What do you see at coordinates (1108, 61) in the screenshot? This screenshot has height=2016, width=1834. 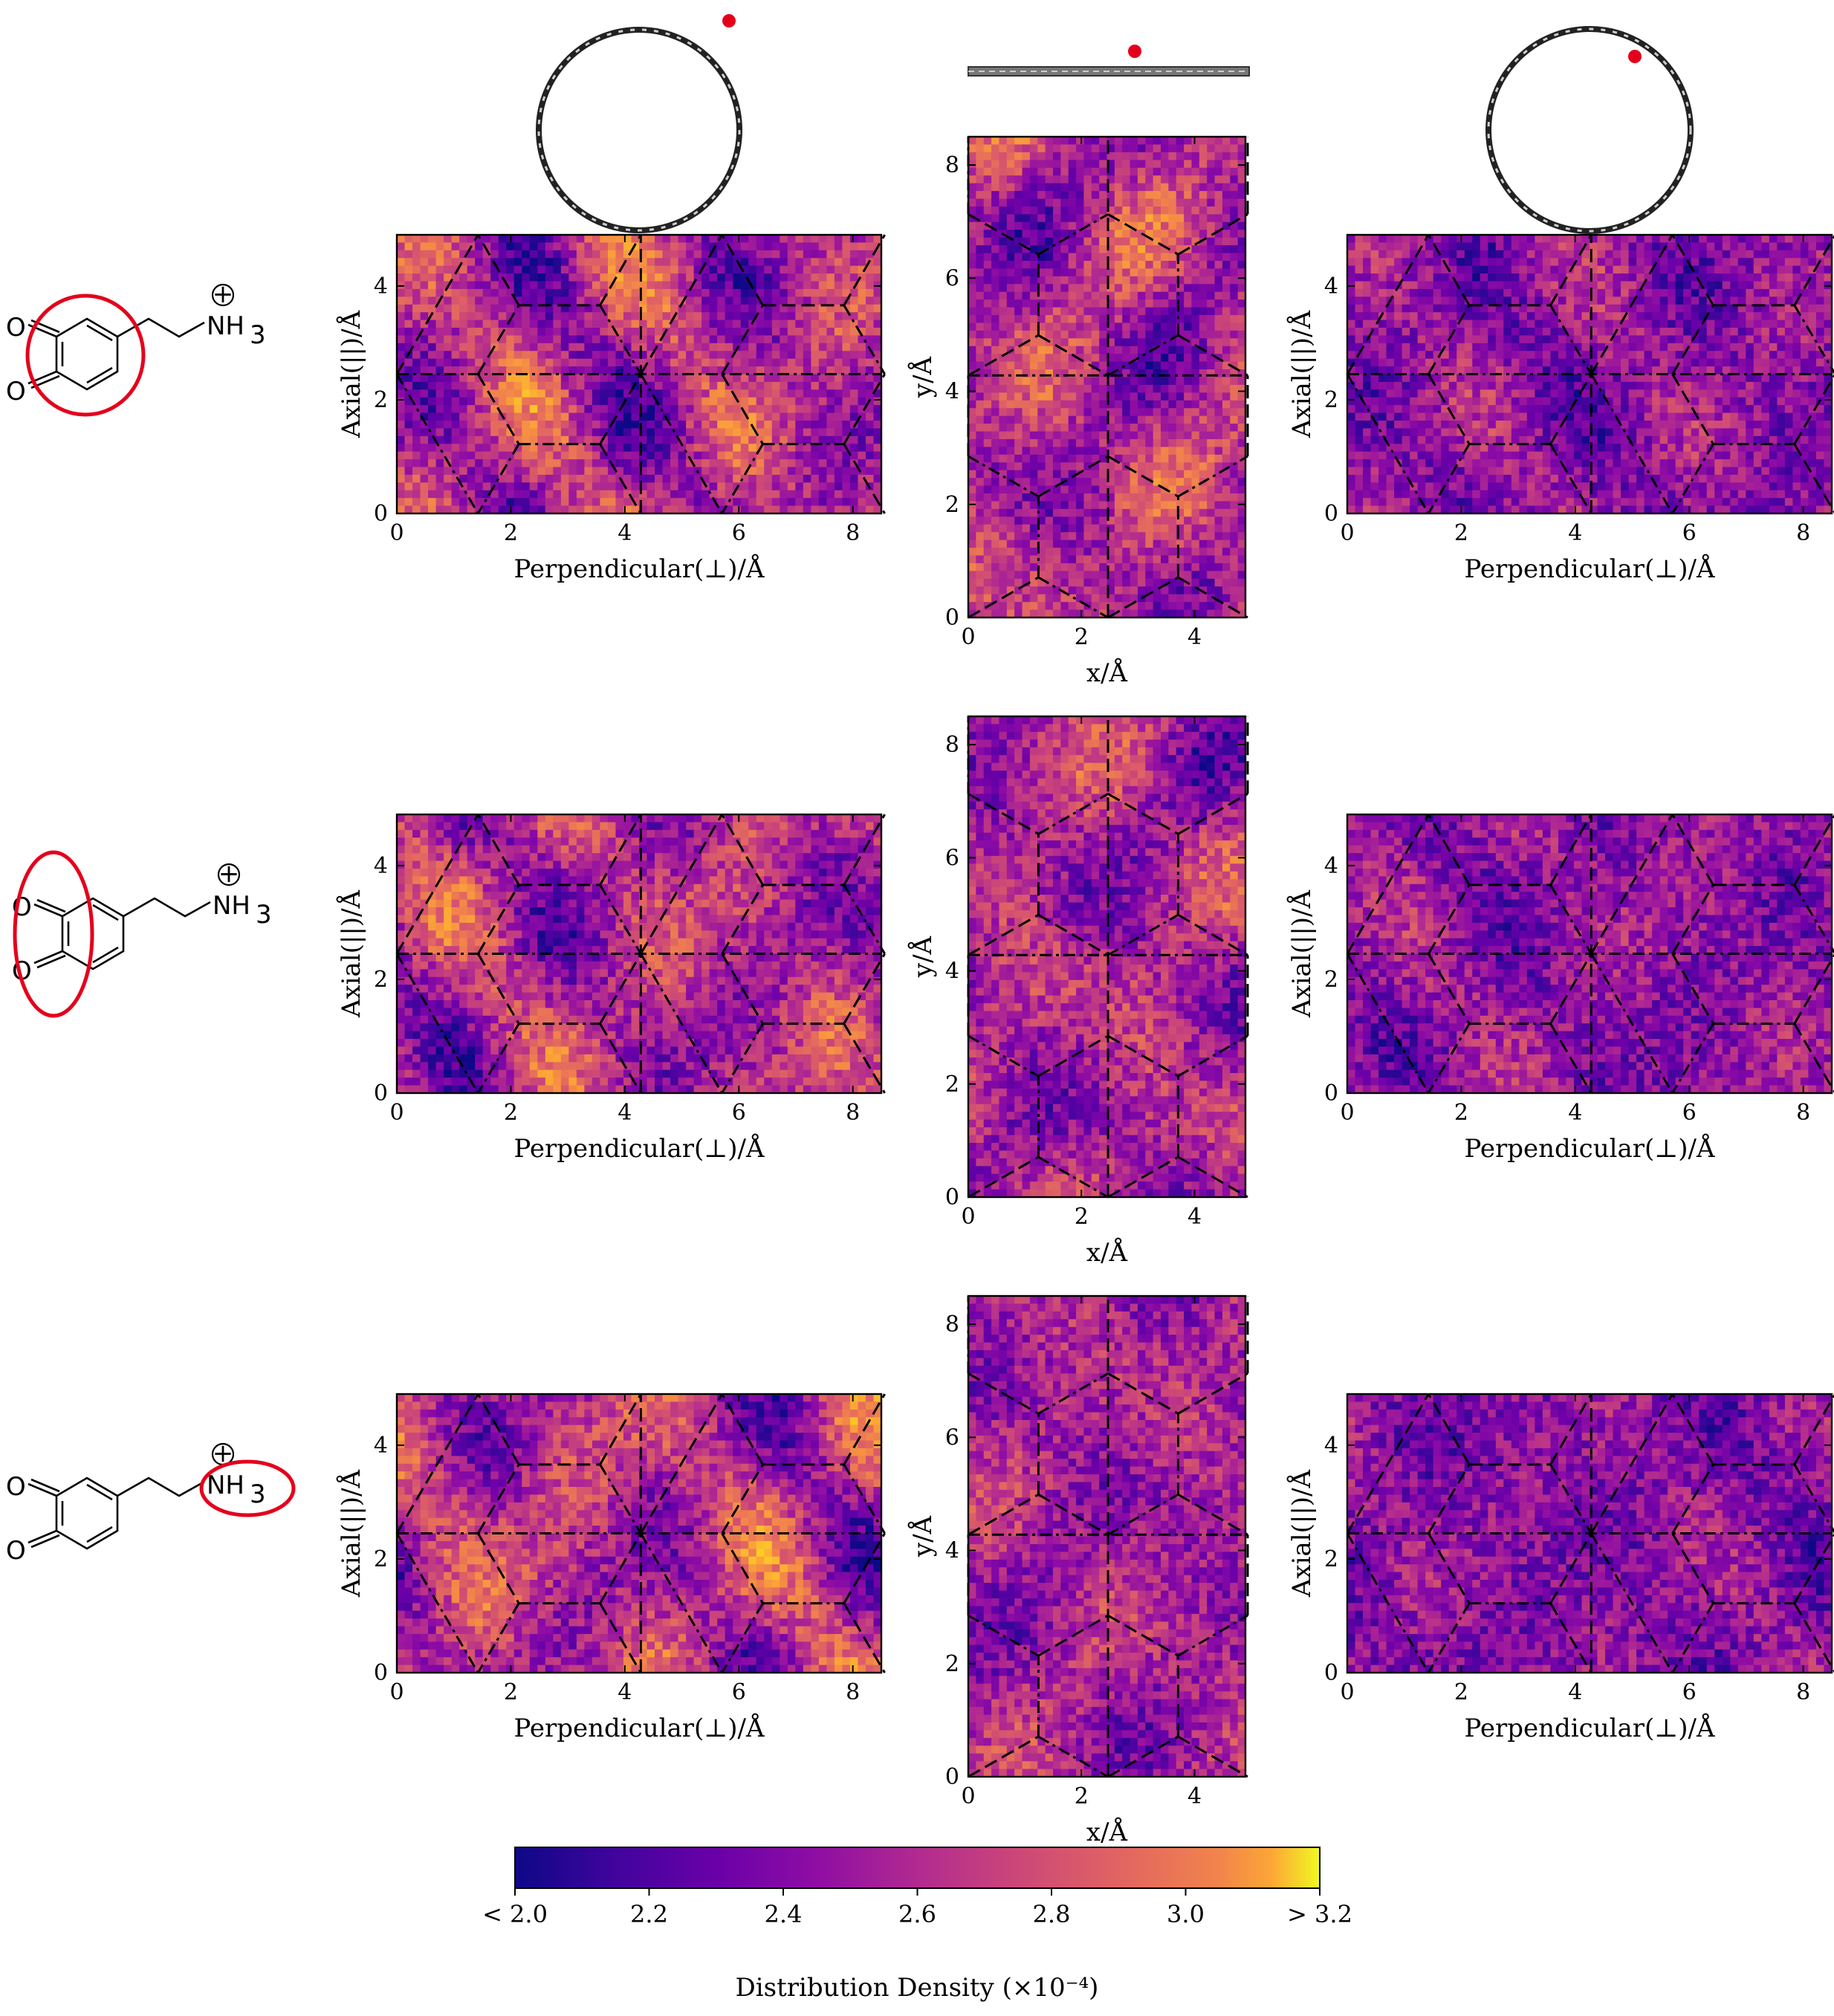 I see `graphene-sheet-icon` at bounding box center [1108, 61].